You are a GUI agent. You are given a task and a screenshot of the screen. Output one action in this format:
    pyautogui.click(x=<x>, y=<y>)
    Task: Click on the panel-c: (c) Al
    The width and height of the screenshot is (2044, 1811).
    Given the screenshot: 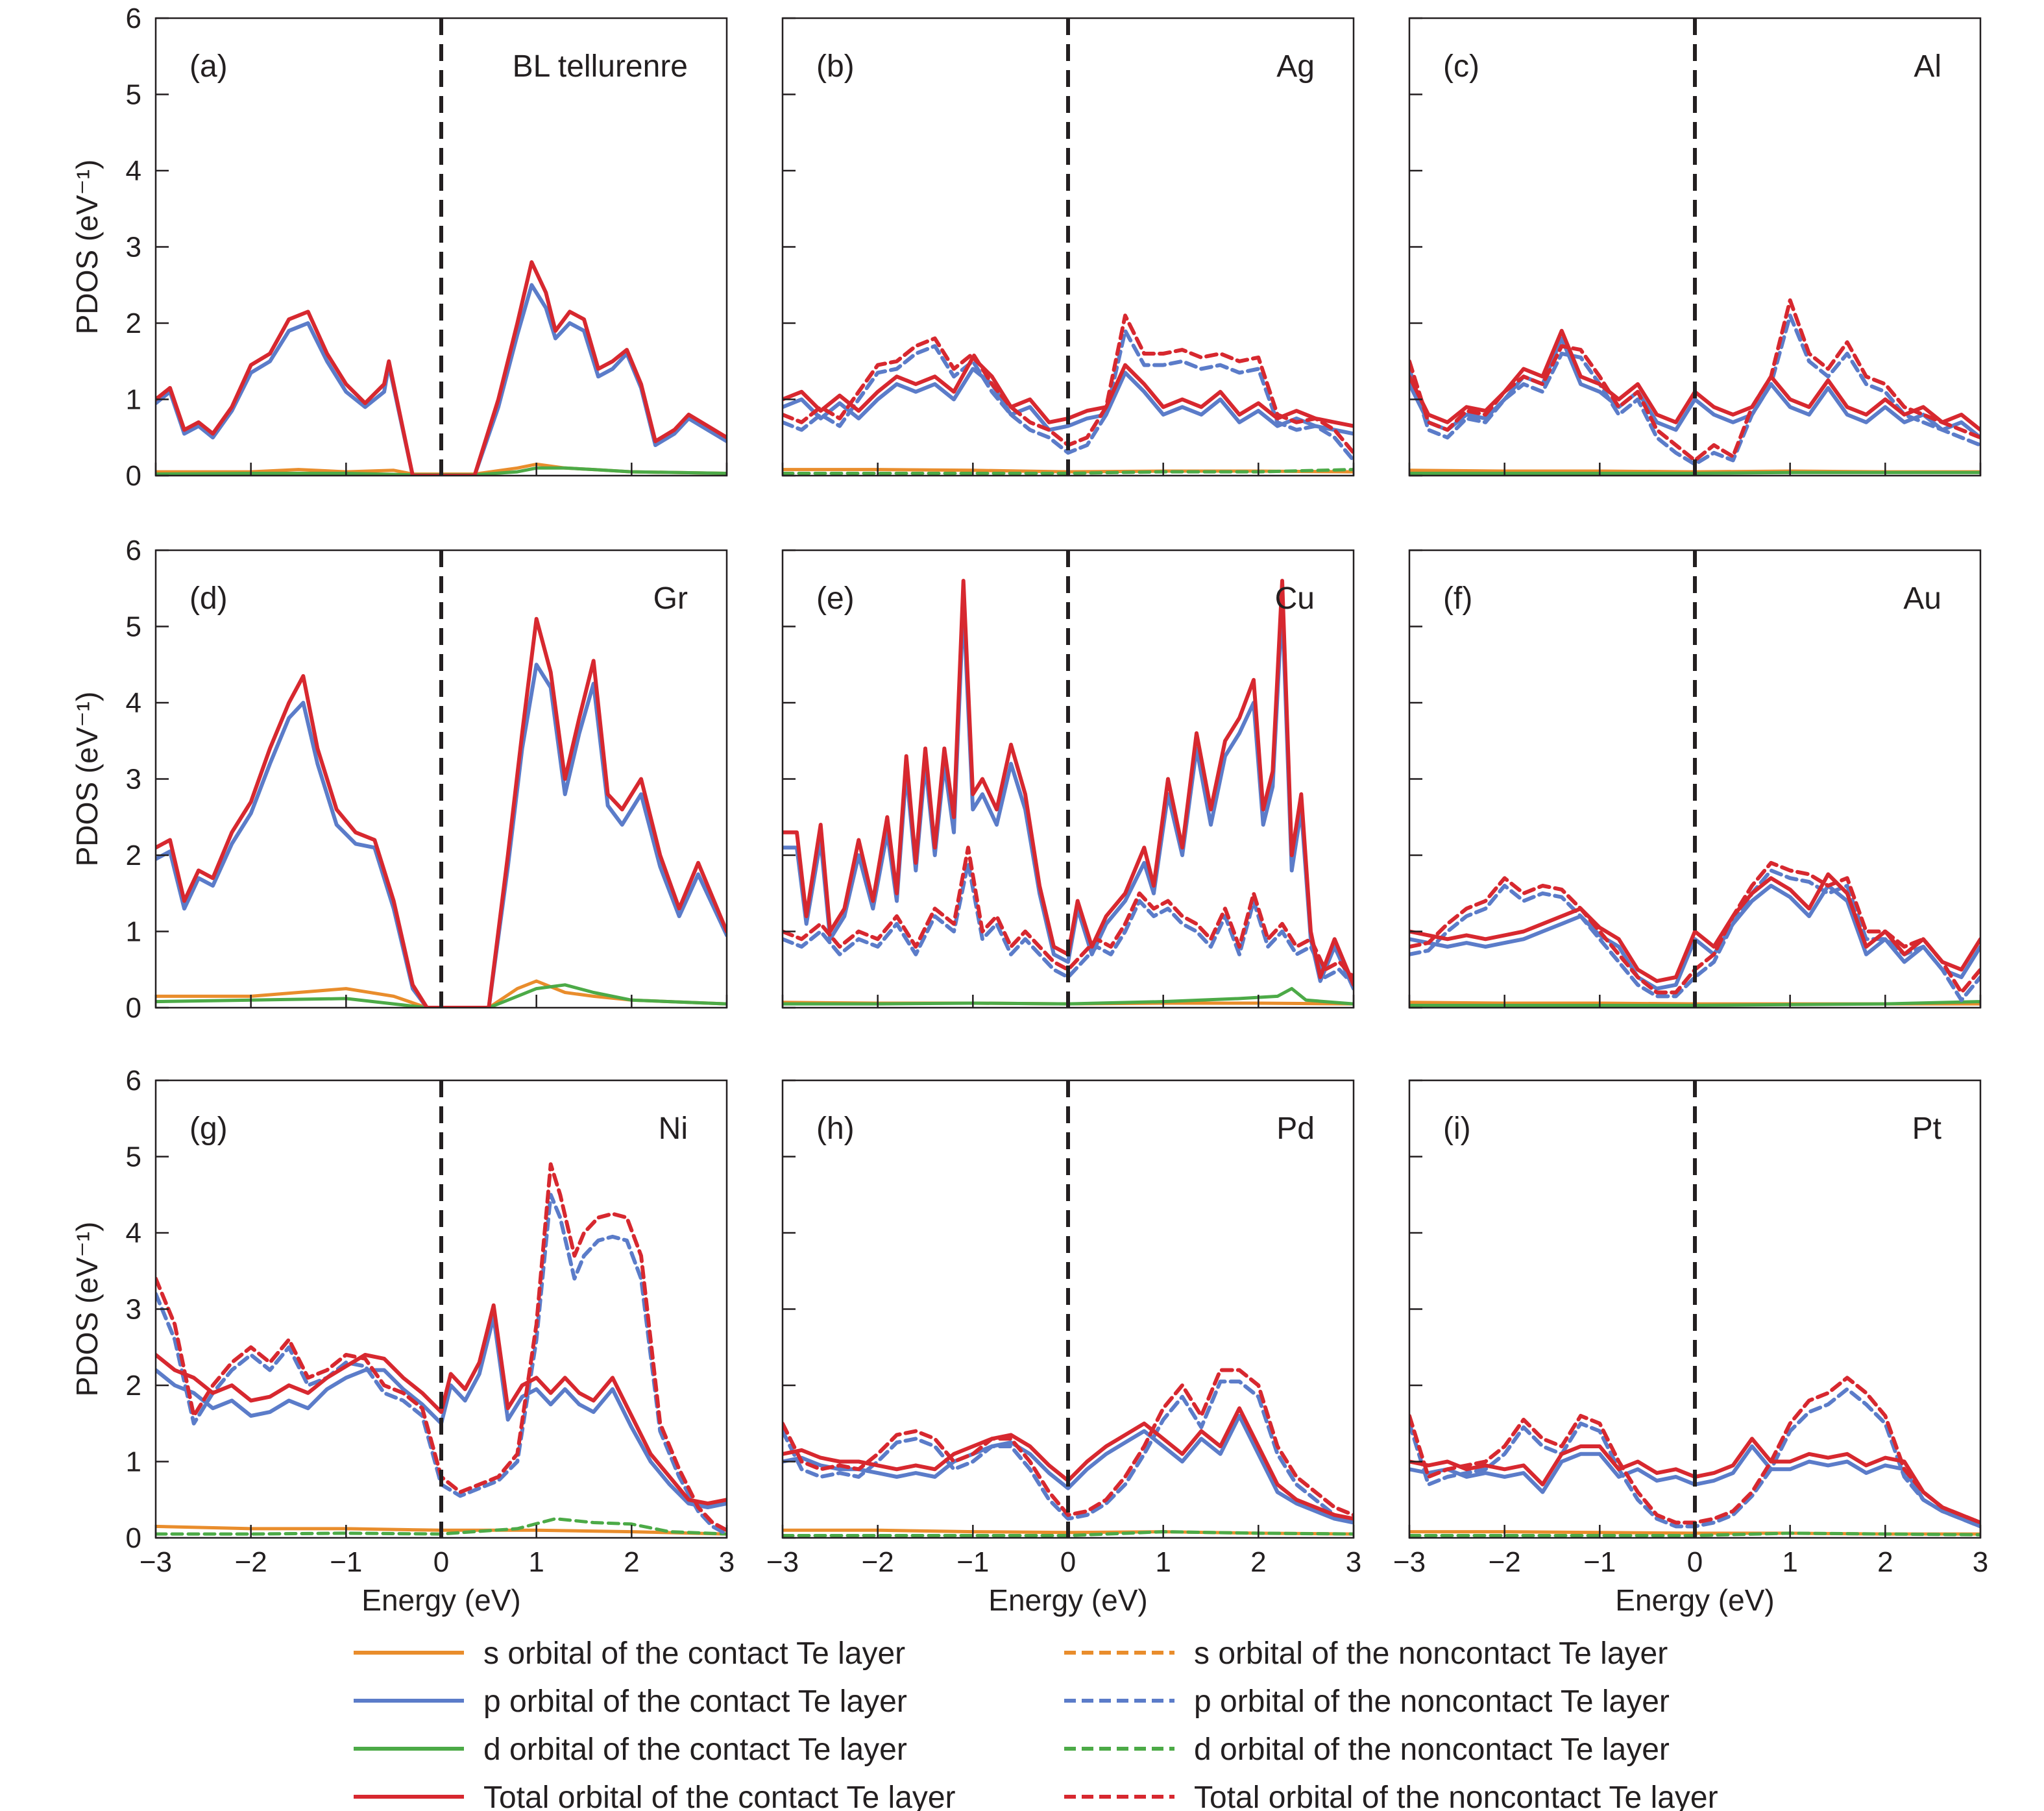 What is the action you would take?
    pyautogui.click(x=1695, y=247)
    